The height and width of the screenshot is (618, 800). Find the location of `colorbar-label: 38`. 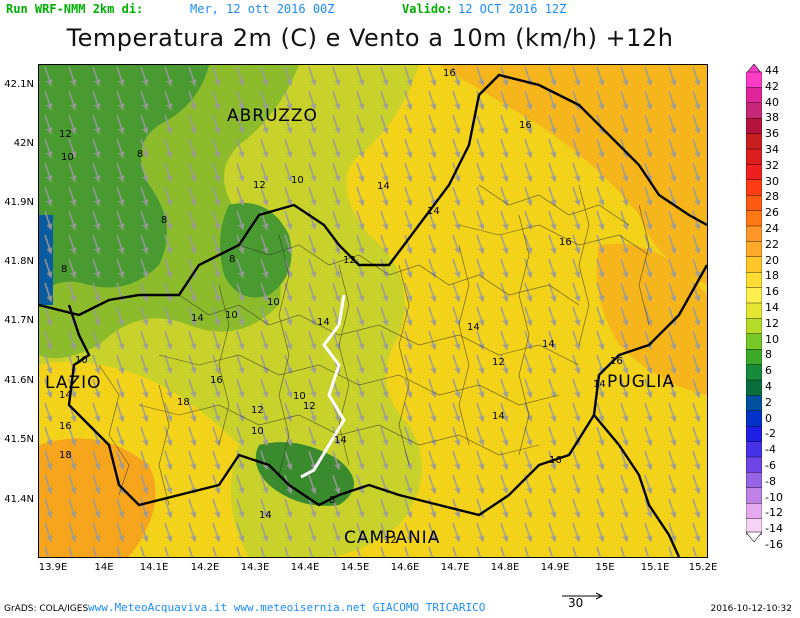

colorbar-label: 38 is located at coordinates (772, 118).